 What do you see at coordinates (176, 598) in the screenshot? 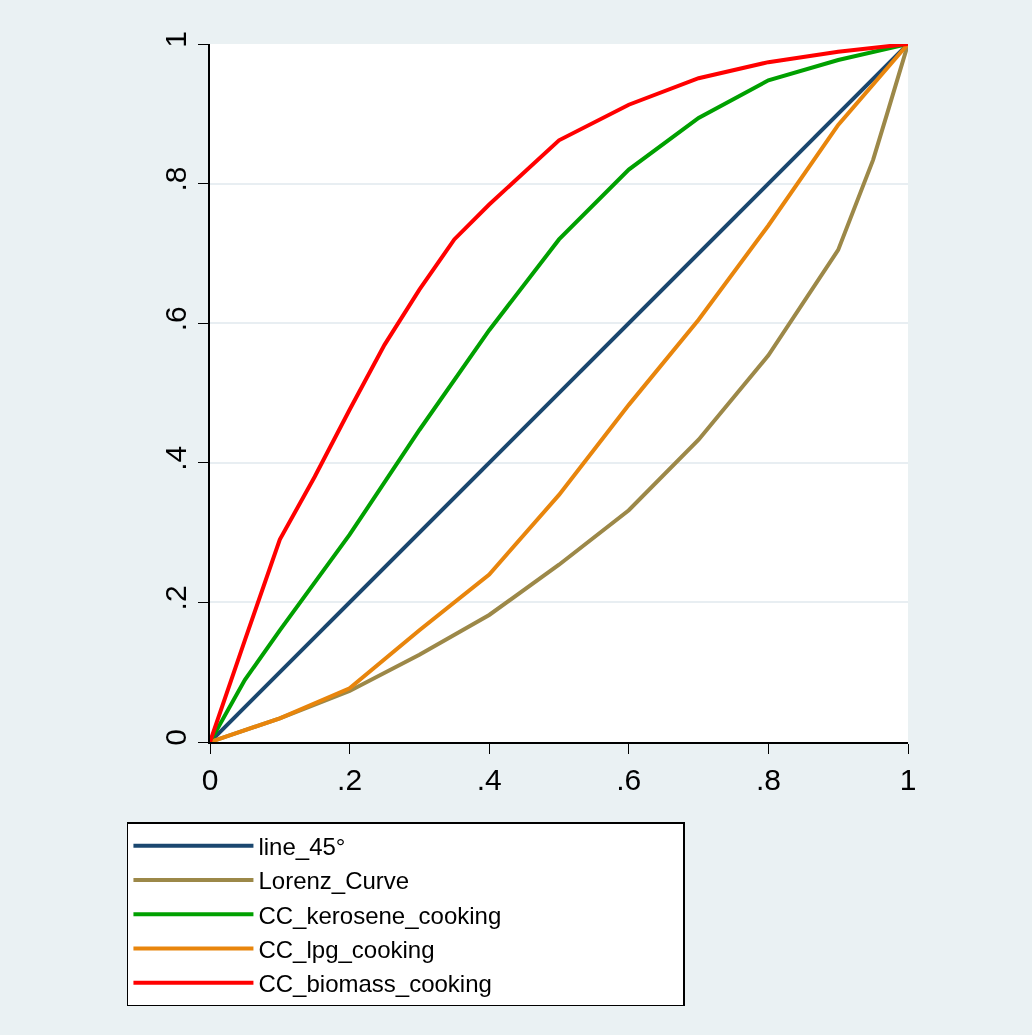
I see `y-tick-label: .2` at bounding box center [176, 598].